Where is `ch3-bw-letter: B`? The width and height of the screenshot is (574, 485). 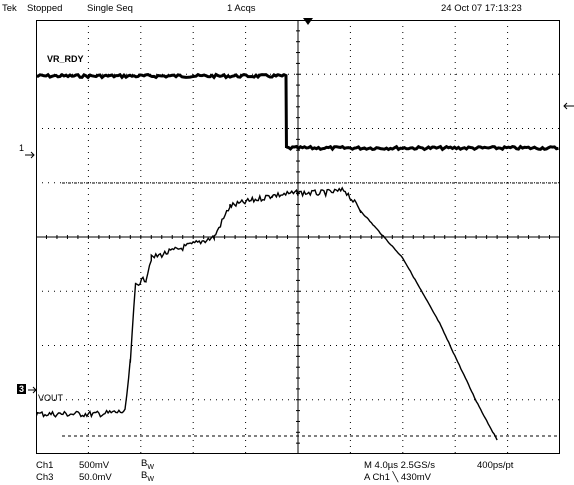
ch3-bw-letter: B is located at coordinates (144, 475).